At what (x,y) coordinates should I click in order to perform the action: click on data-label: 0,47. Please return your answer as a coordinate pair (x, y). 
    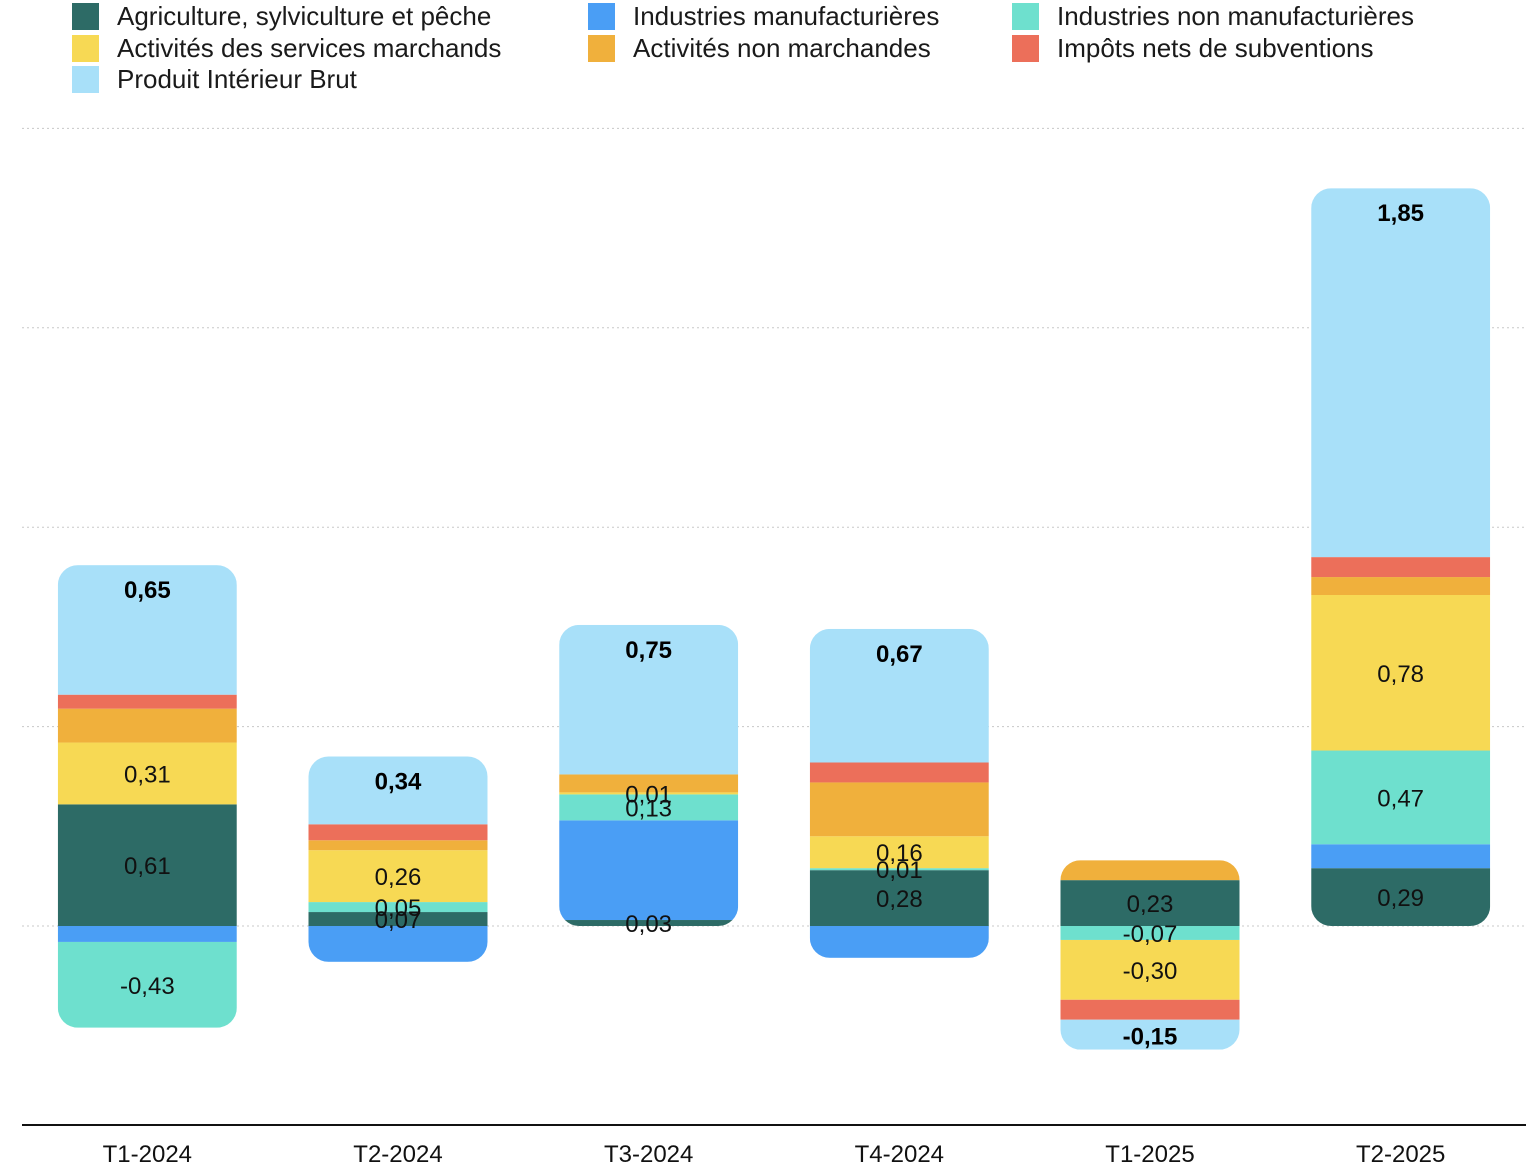
    Looking at the image, I should click on (1400, 798).